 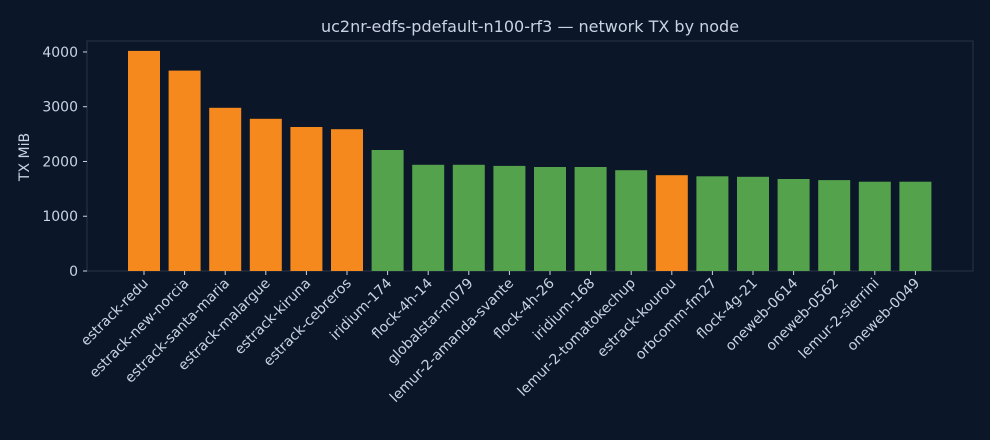 I want to click on y-tick-label: 1000, so click(x=60, y=217).